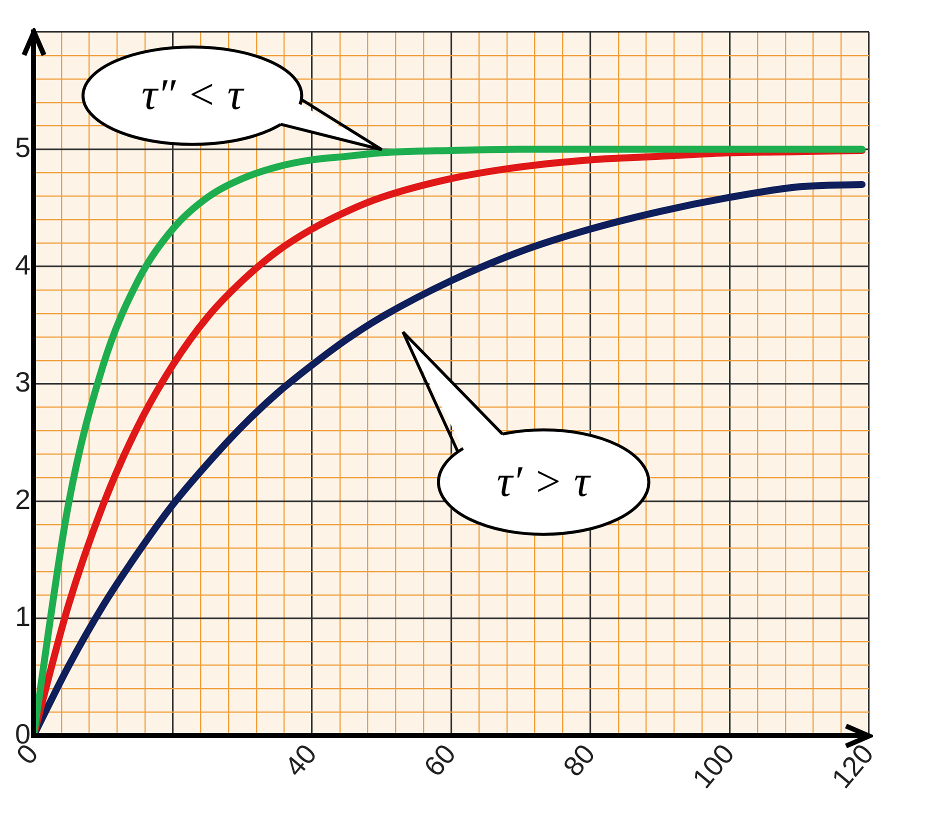 The image size is (928, 814). Describe the element at coordinates (544, 482) in the screenshot. I see `annotation: τ′ > τ` at that location.